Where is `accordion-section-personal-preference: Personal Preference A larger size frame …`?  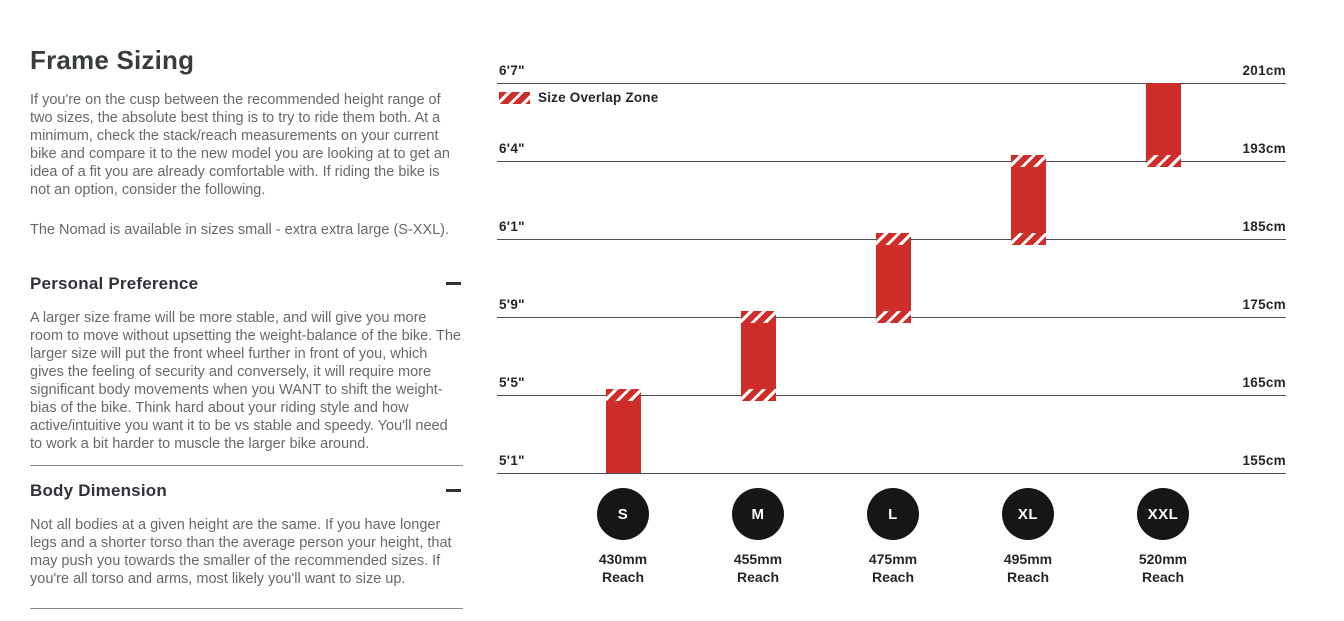 accordion-section-personal-preference: Personal Preference A larger size frame … is located at coordinates (246, 369).